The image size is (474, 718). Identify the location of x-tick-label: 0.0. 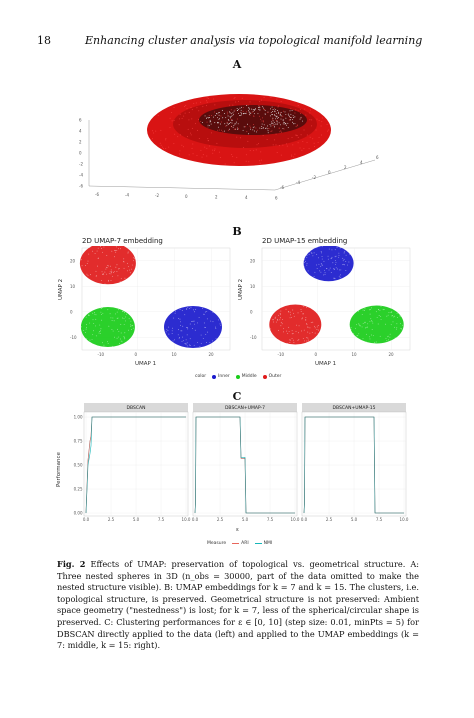
(86, 519).